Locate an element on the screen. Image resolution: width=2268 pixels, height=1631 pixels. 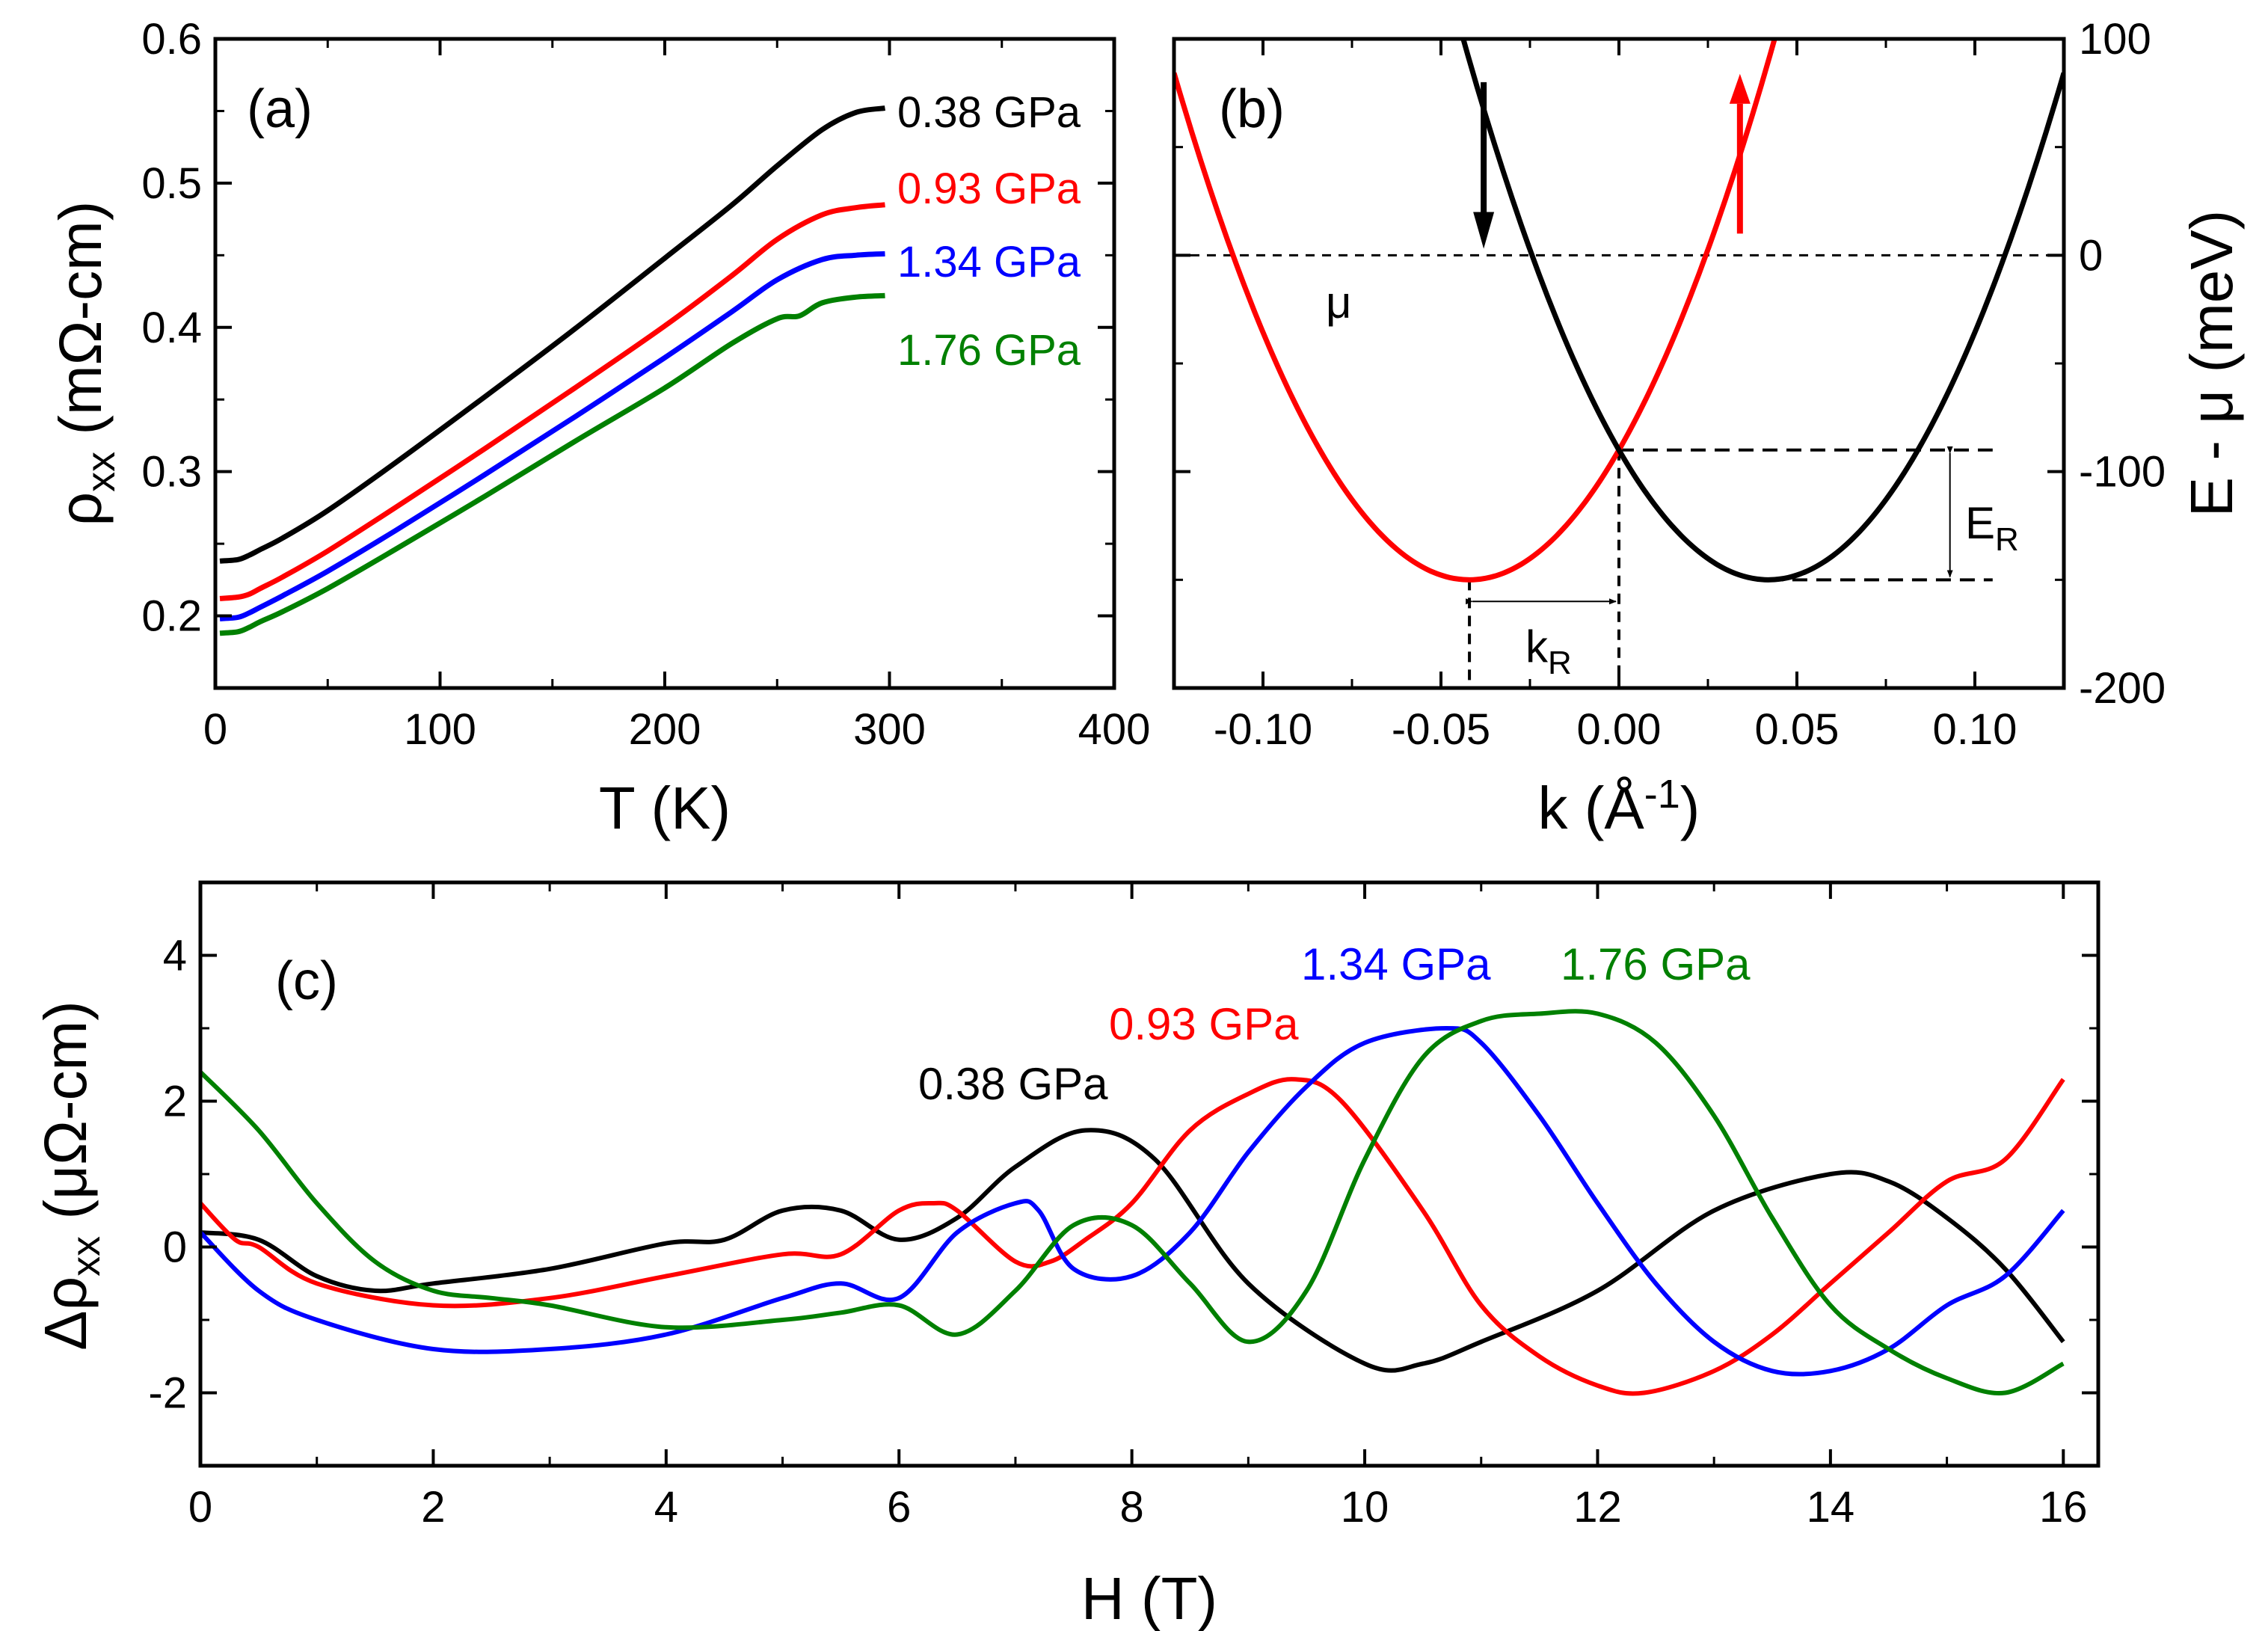
panel-a-series-group is located at coordinates (552, 371).